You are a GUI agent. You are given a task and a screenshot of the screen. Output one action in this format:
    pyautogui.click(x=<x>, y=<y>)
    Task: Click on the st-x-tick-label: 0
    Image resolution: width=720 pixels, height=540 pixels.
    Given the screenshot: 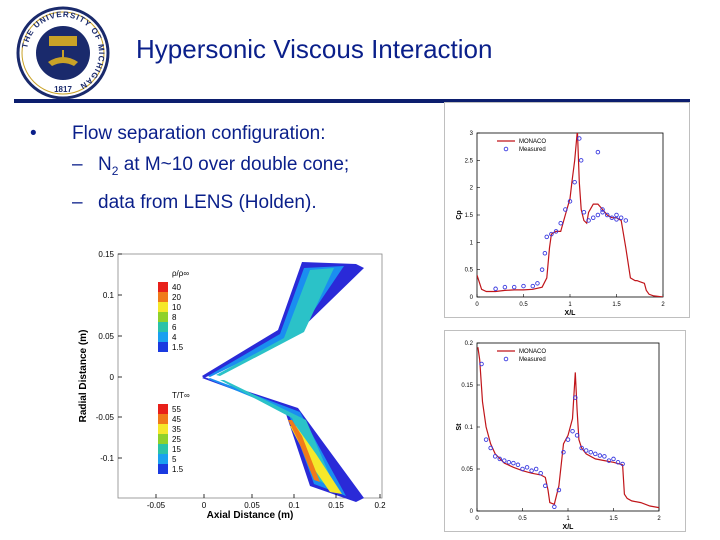 What is the action you would take?
    pyautogui.click(x=477, y=519)
    